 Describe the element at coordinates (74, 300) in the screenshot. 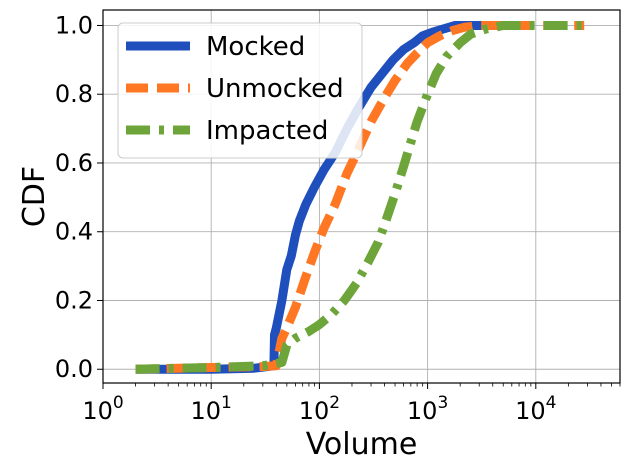

I see `y-tick-label: 0.2` at that location.